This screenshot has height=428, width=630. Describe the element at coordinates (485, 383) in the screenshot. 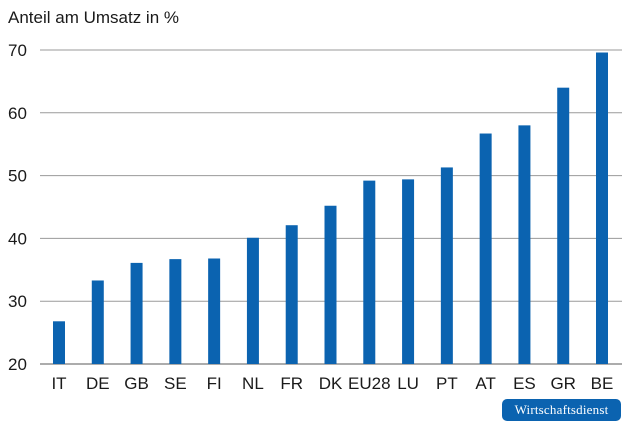

I see `x-tick-label-at: AT` at that location.